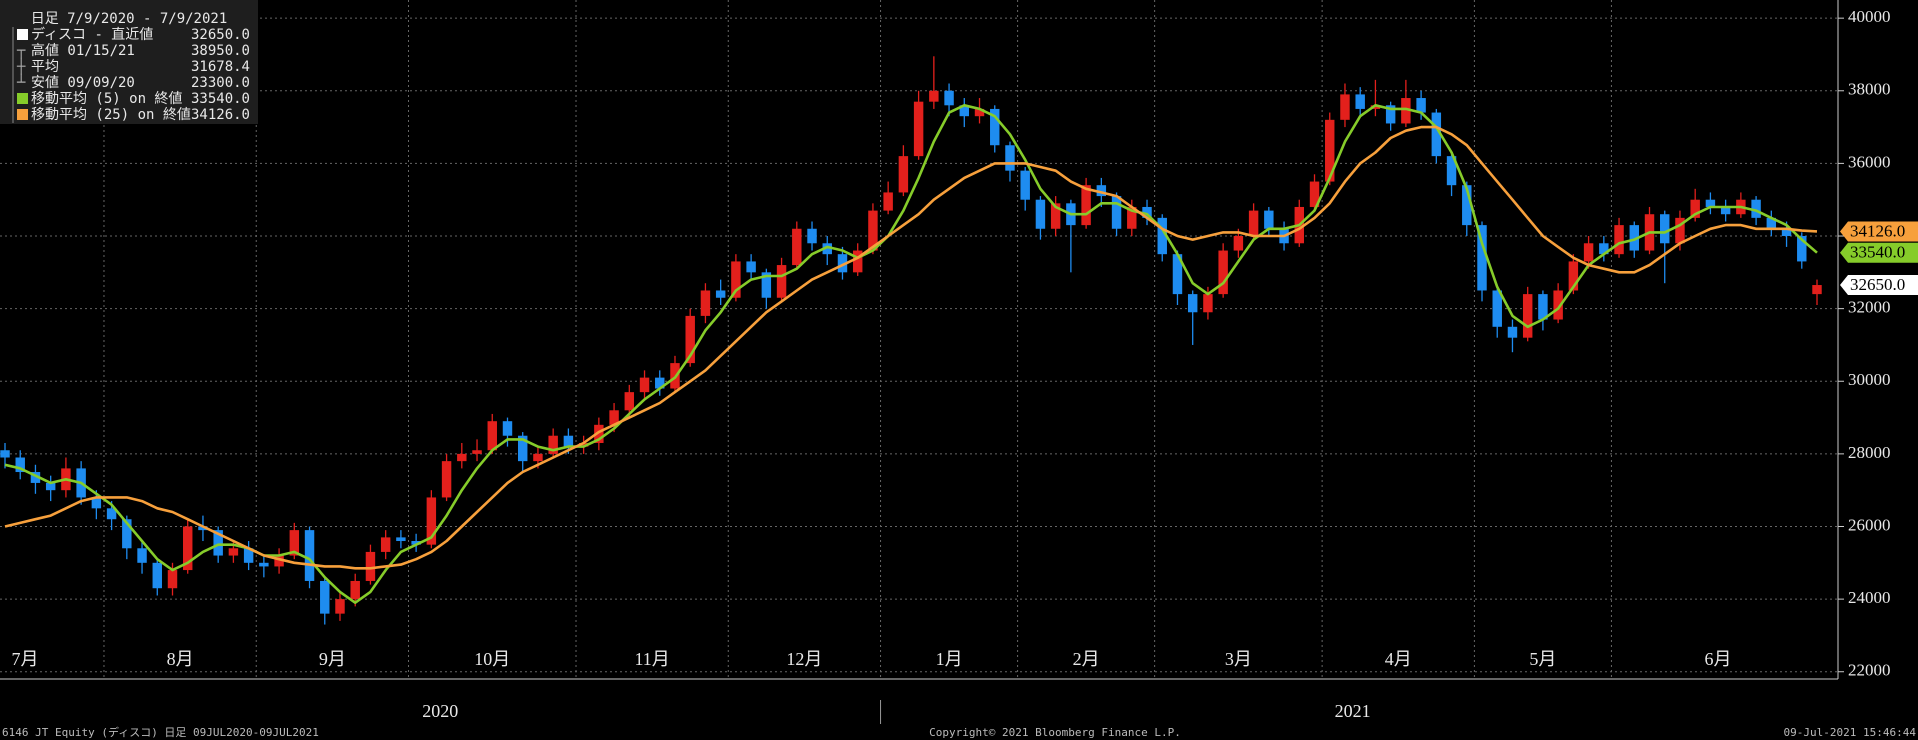 The width and height of the screenshot is (1918, 740). Describe the element at coordinates (220, 83) in the screenshot. I see `legend-value: 23300.0` at that location.